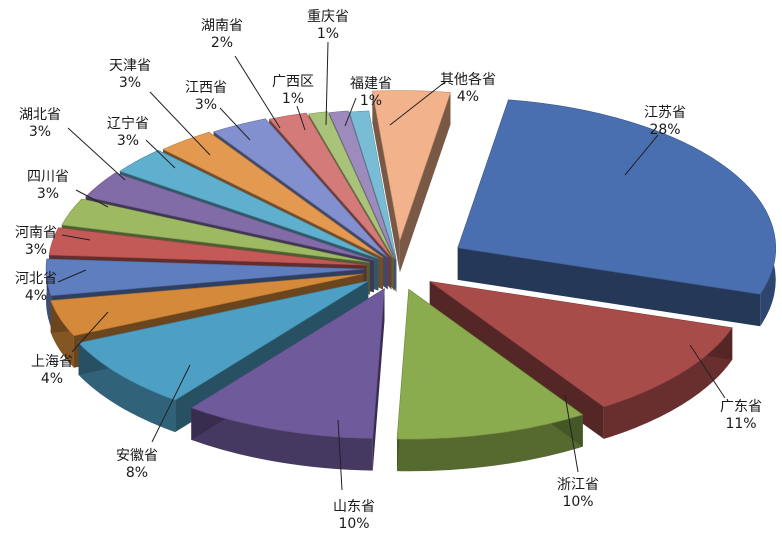 The height and width of the screenshot is (534, 782). What do you see at coordinates (206, 105) in the screenshot?
I see `value-label-12: 3%` at bounding box center [206, 105].